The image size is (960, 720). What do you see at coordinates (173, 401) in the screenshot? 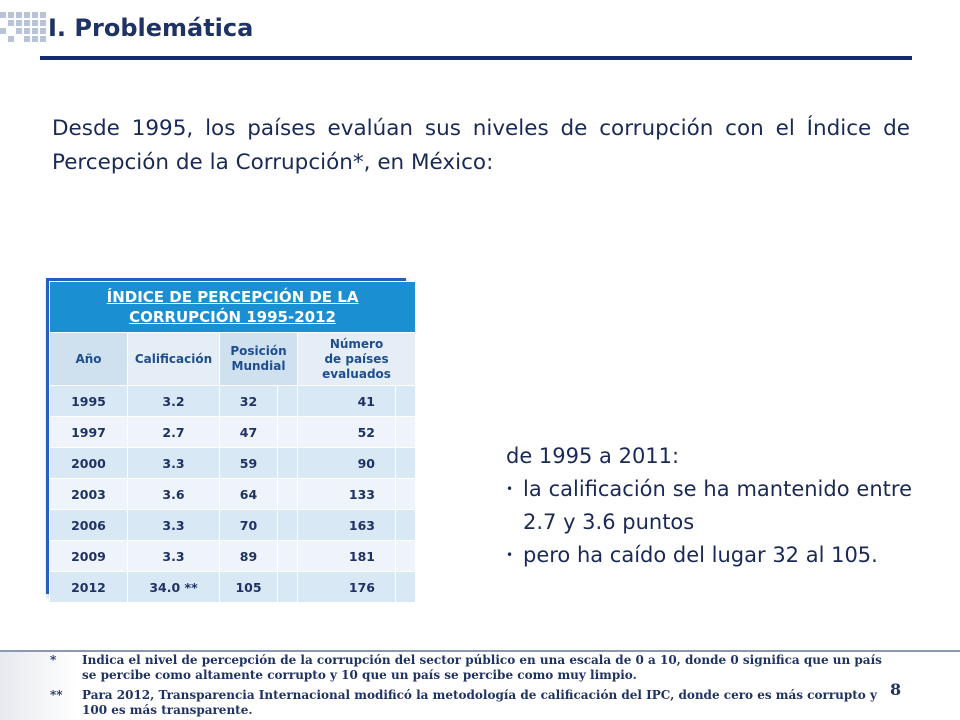
I see `cell-score: 3.2` at bounding box center [173, 401].